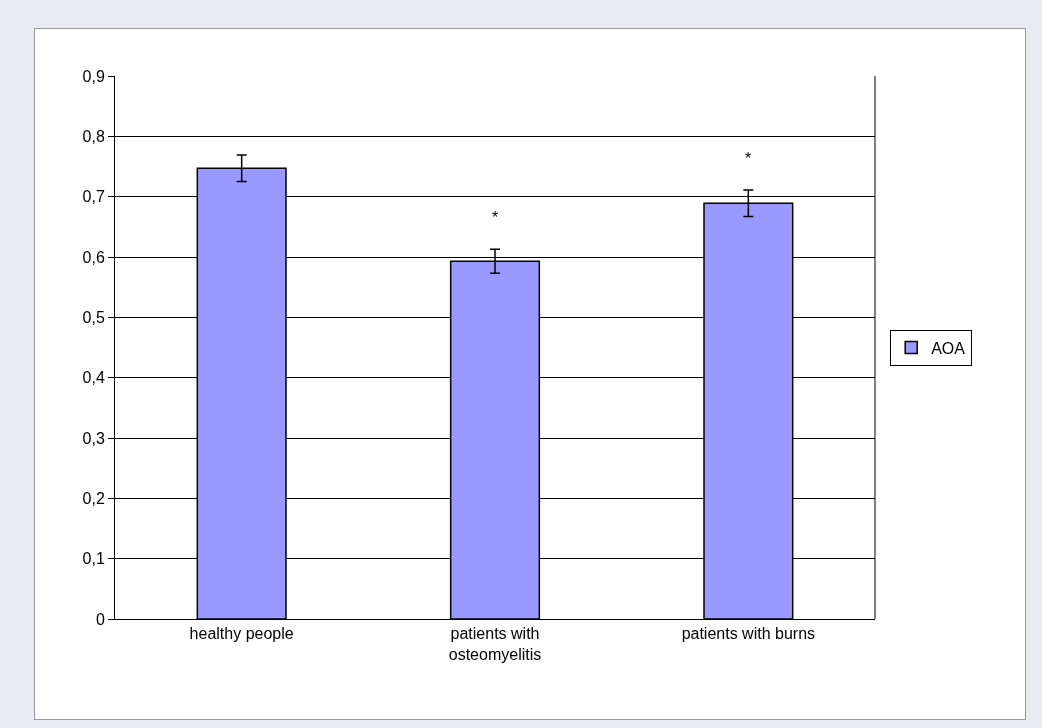 The height and width of the screenshot is (728, 1042). Describe the element at coordinates (93, 498) in the screenshot. I see `y-tick-label: 0,2` at that location.